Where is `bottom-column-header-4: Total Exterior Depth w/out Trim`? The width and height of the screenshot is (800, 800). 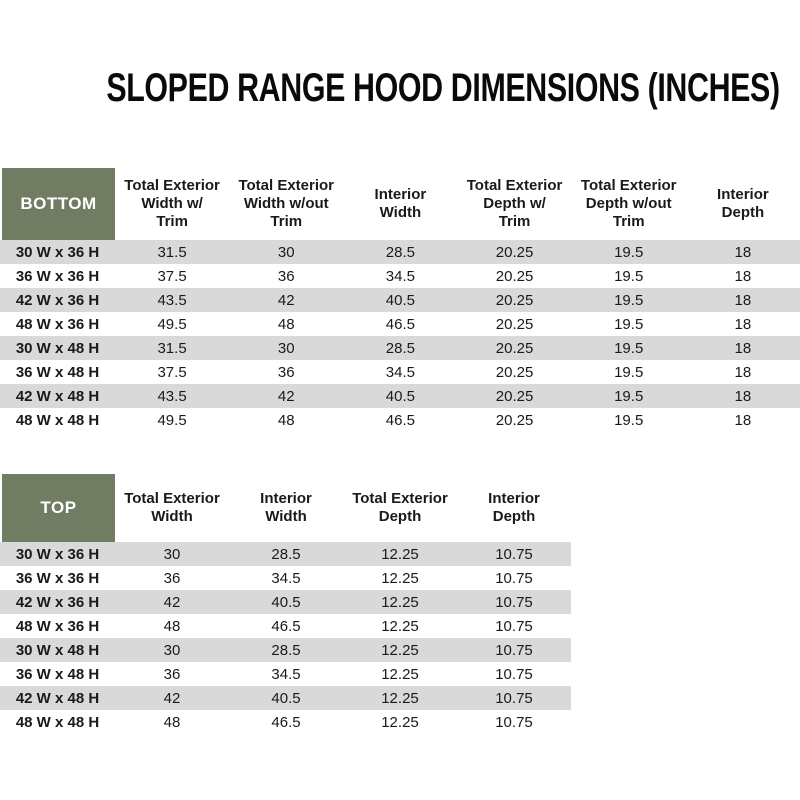
bottom-column-header-4: Total Exterior Depth w/out Trim is located at coordinates (628, 203).